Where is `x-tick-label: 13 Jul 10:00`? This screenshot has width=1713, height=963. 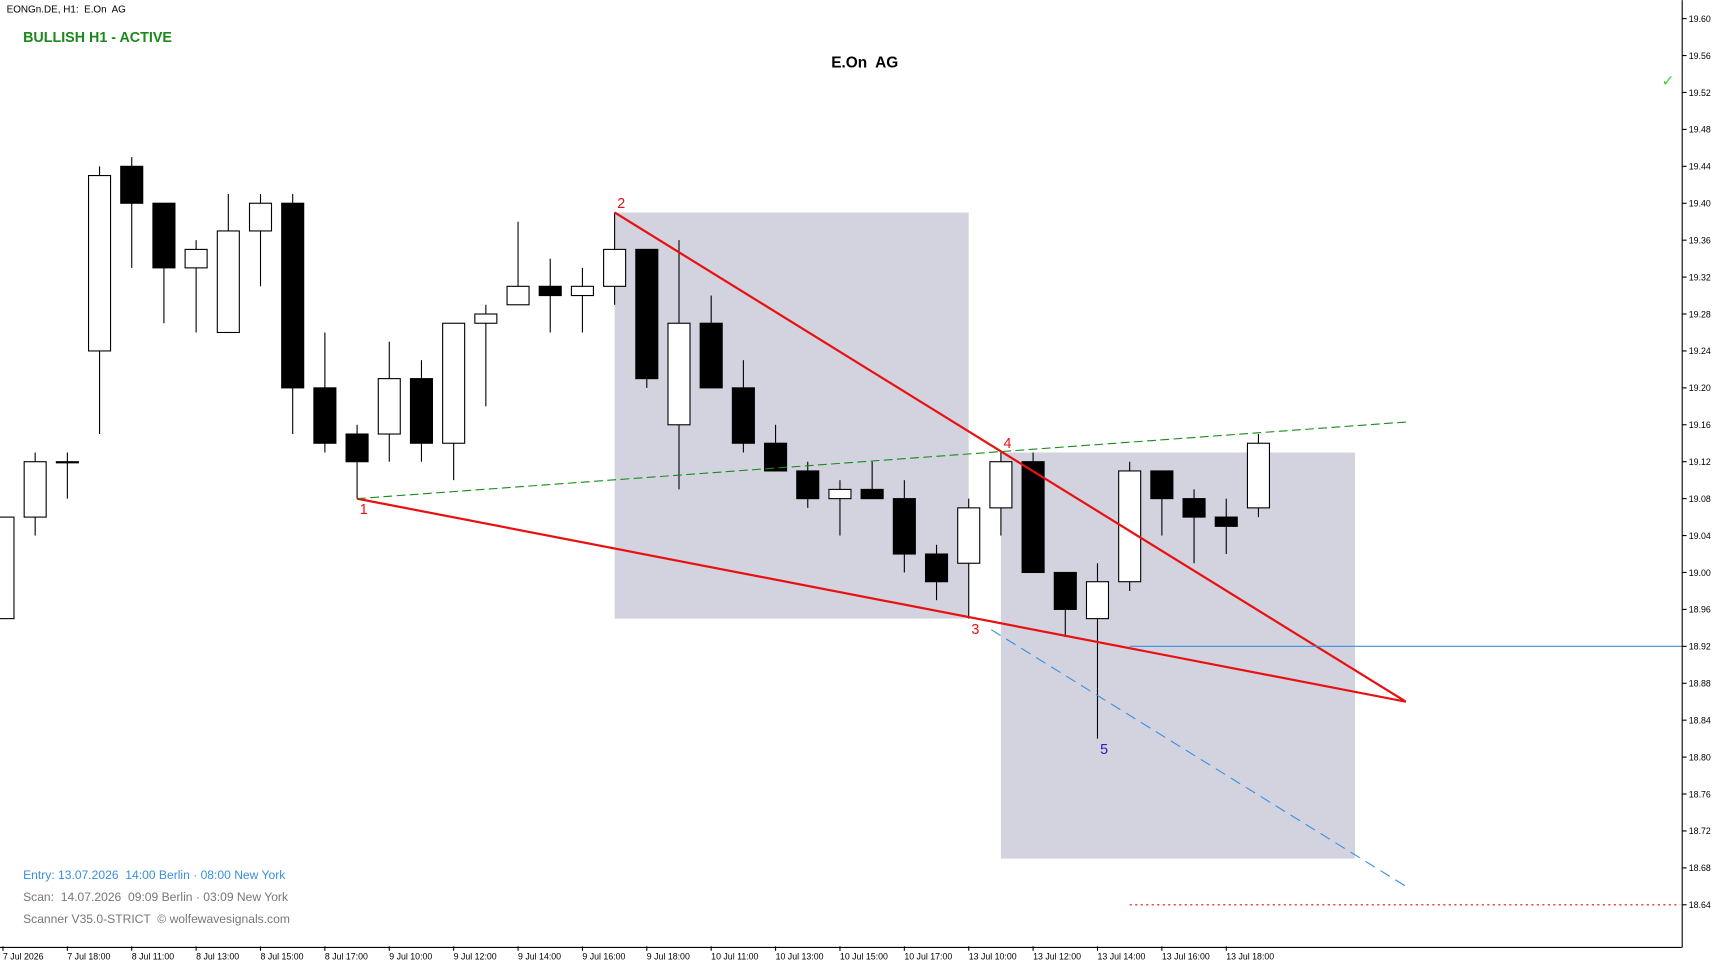 x-tick-label: 13 Jul 10:00 is located at coordinates (993, 957).